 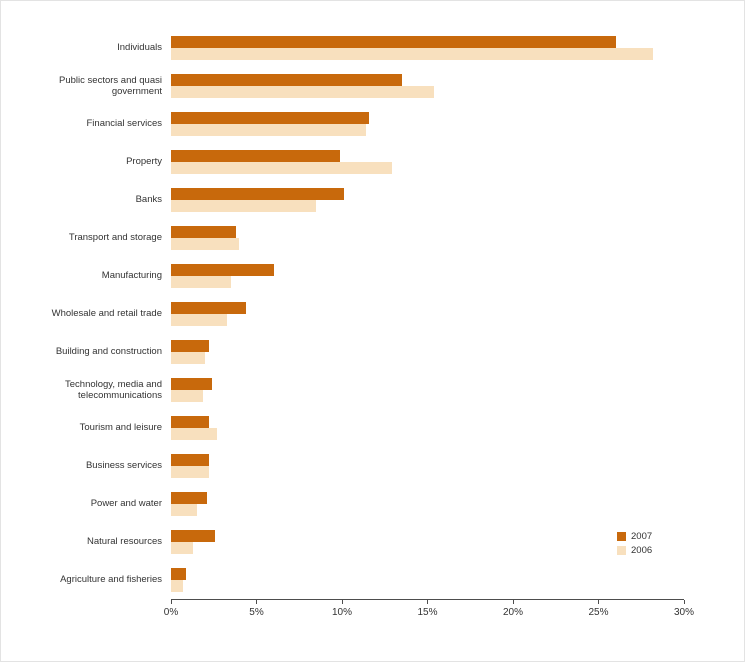 I want to click on category-label: Agriculture and fisheries, so click(x=111, y=580).